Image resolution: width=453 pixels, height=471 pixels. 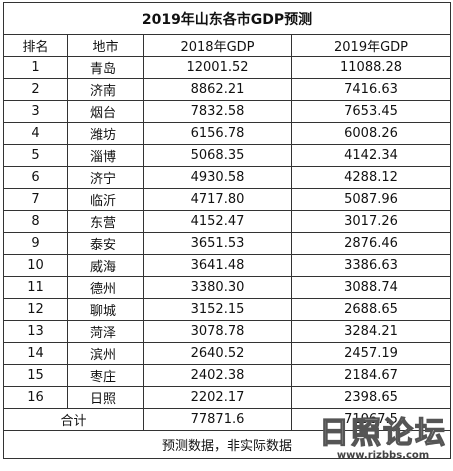 I want to click on cell: 淄博, so click(x=105, y=155).